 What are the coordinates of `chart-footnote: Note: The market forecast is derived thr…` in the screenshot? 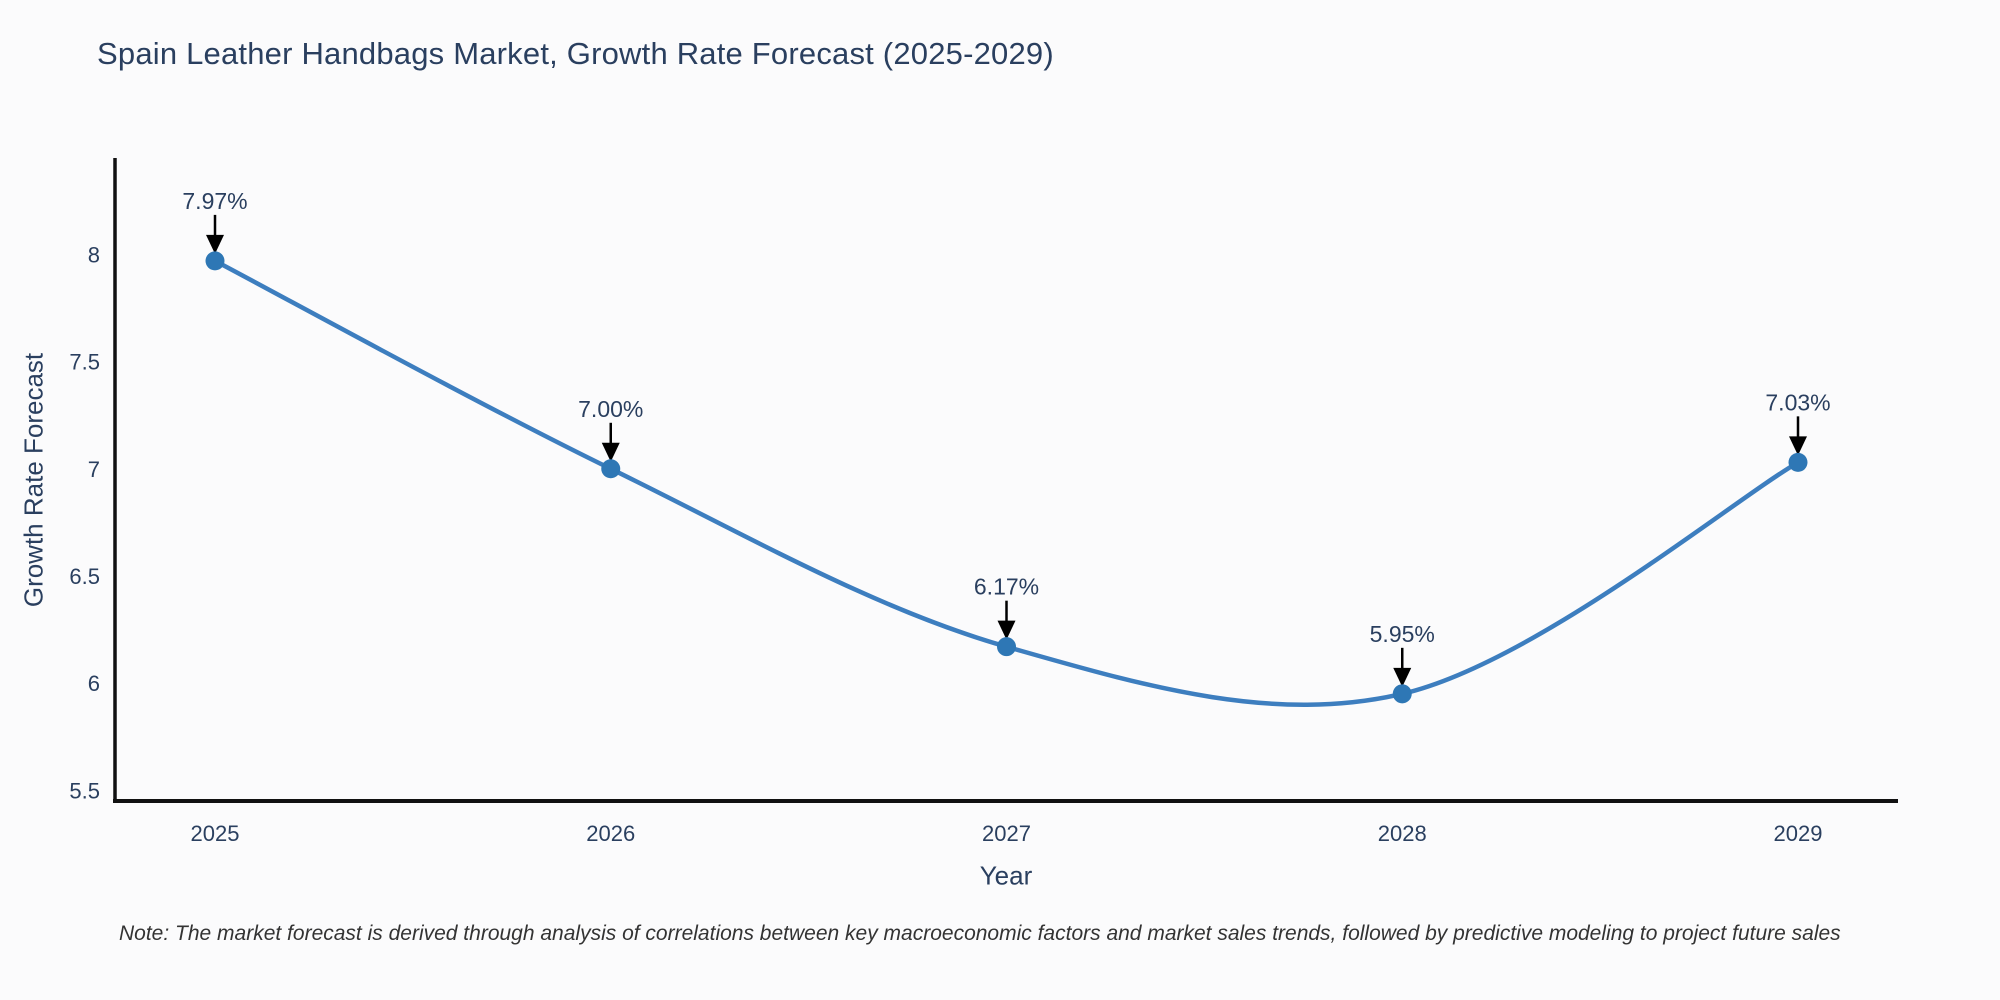 It's located at (980, 933).